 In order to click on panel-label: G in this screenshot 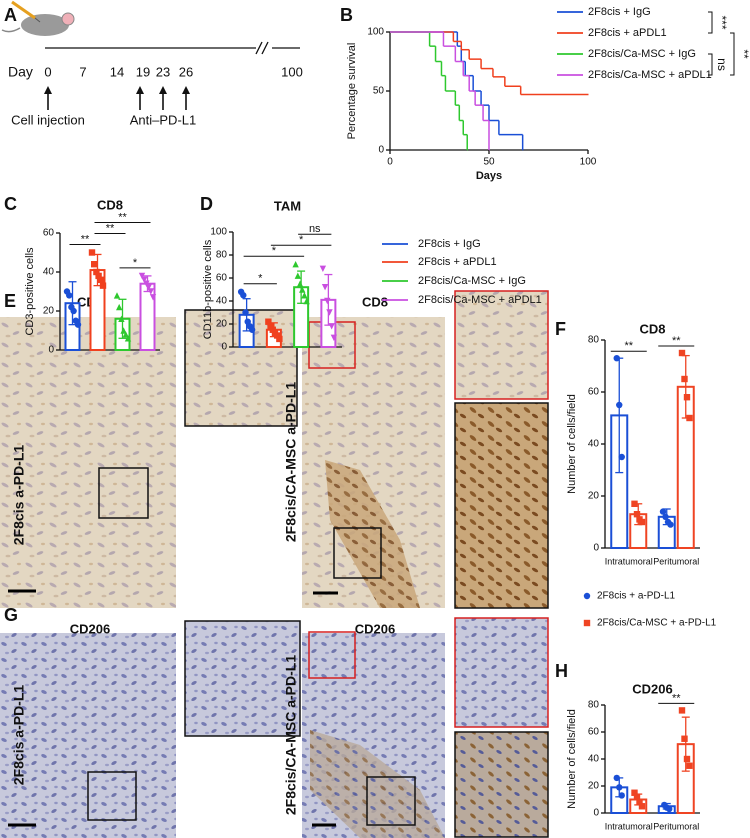, I will do `click(11, 615)`.